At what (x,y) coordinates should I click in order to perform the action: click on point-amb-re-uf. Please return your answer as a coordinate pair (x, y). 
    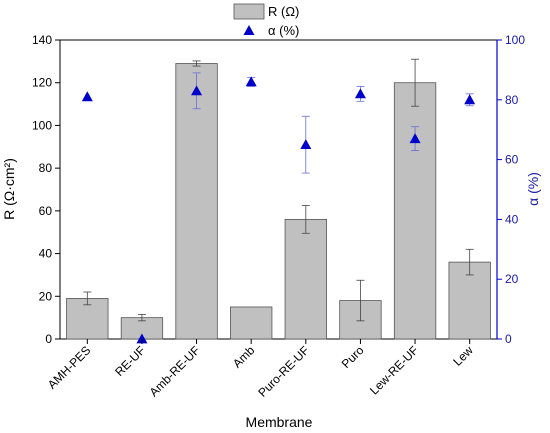
    Looking at the image, I should click on (197, 90).